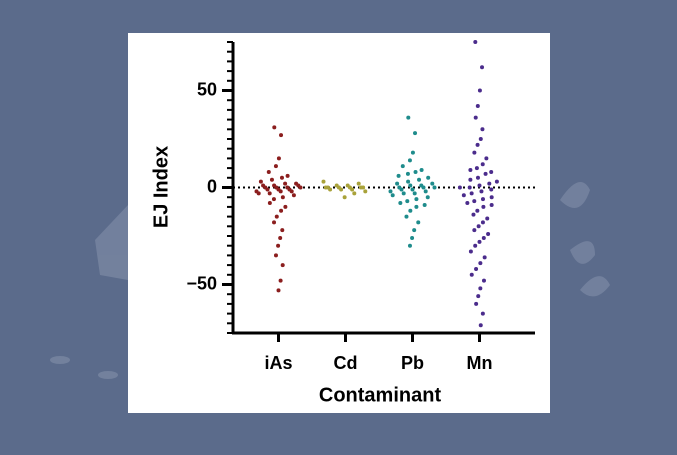 Image resolution: width=677 pixels, height=455 pixels. What do you see at coordinates (412, 363) in the screenshot?
I see `x-tick-label: Pb` at bounding box center [412, 363].